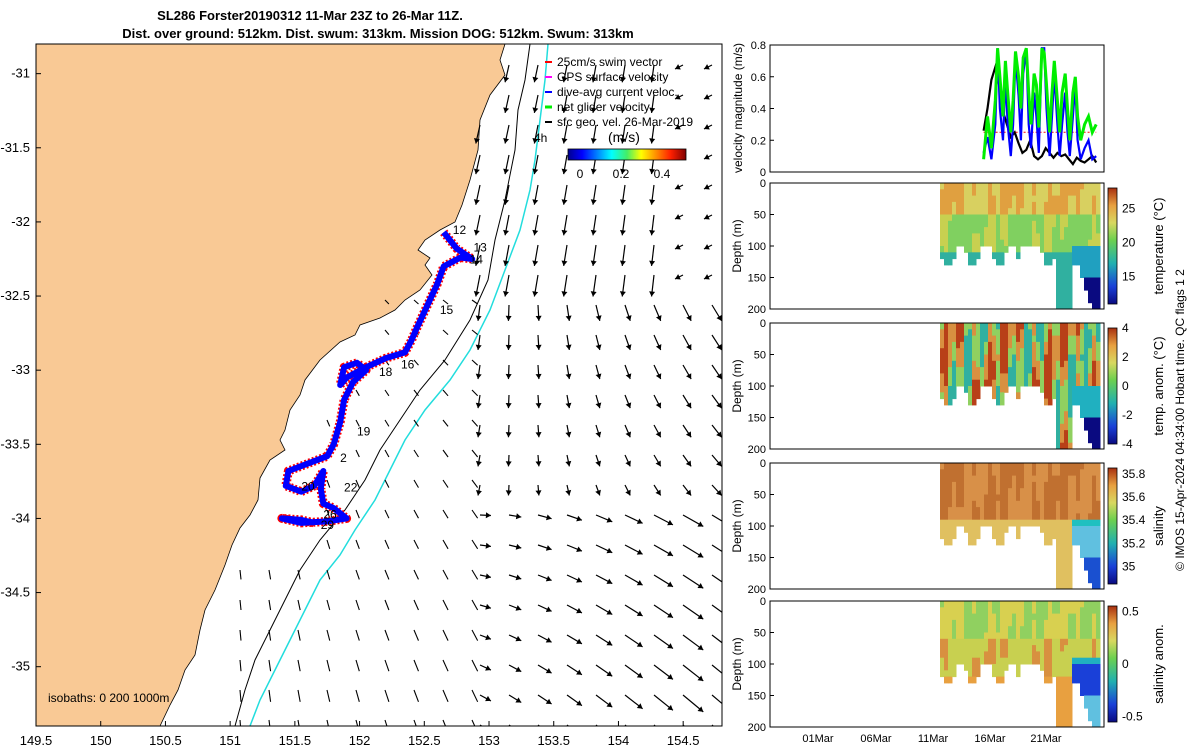  Describe the element at coordinates (20, 221) in the screenshot. I see `map-ytick-label: -32` at that location.